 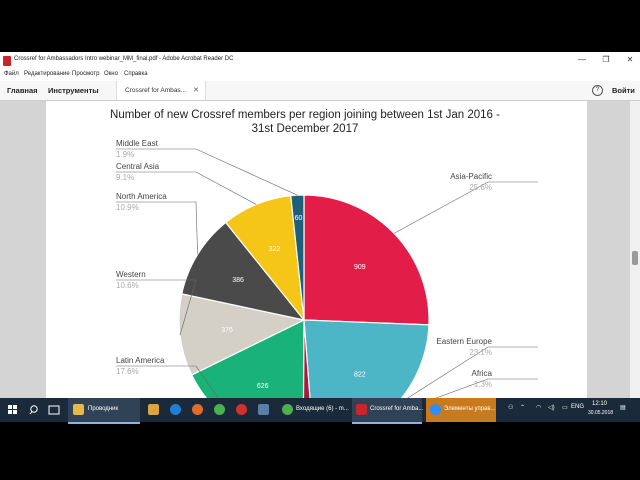 I want to click on pie-slice-asia-pacific, so click(x=366, y=260).